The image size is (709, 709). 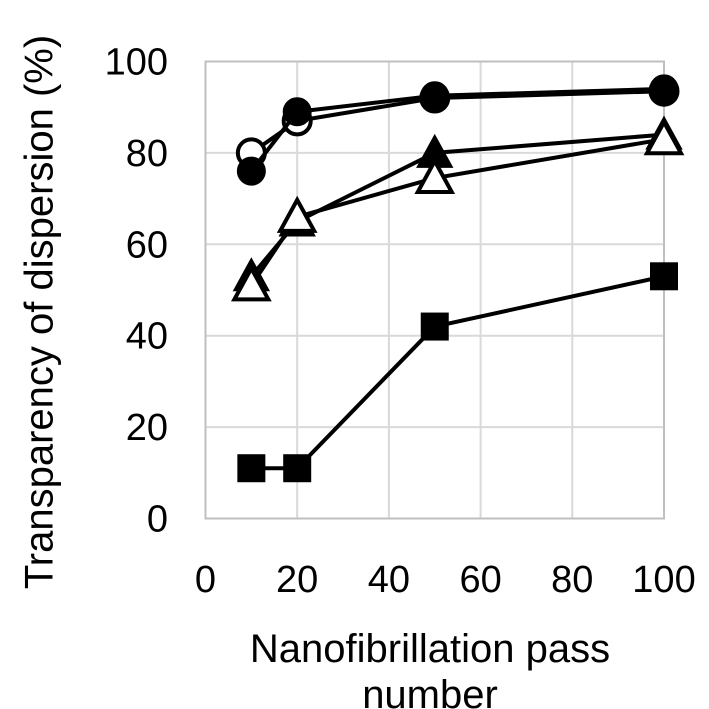 I want to click on x-axis-title: Nanofibrillation pass number, so click(x=430, y=668).